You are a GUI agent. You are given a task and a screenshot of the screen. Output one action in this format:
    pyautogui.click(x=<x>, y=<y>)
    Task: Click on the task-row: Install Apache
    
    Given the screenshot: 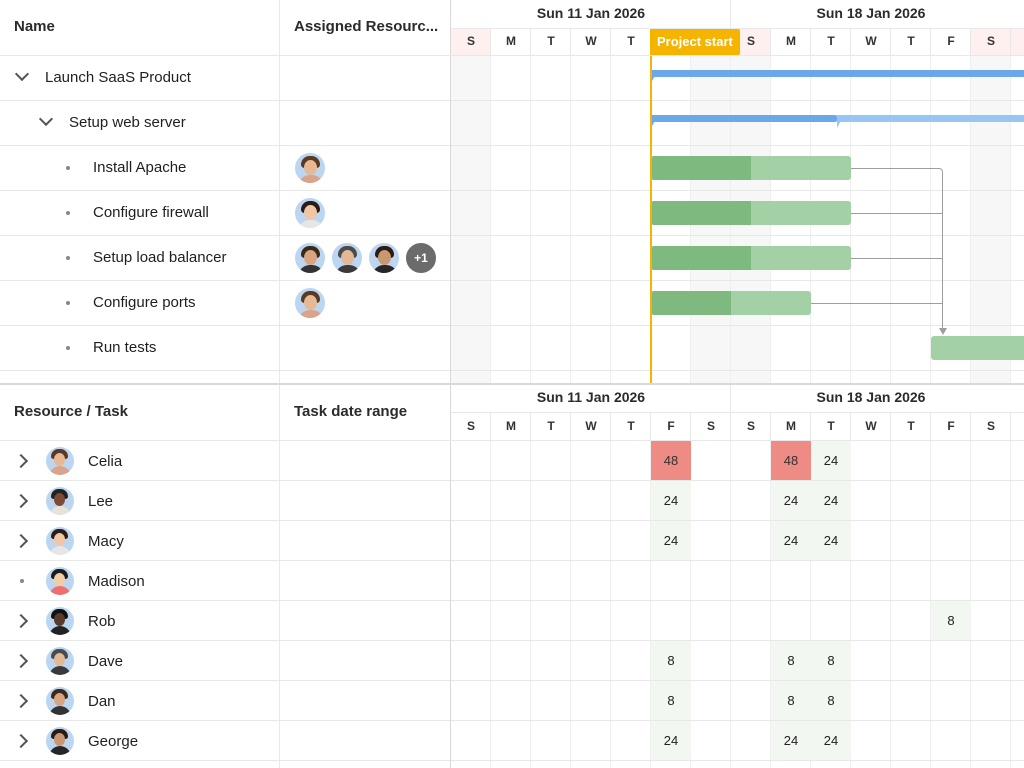 What is the action you would take?
    pyautogui.click(x=225, y=168)
    